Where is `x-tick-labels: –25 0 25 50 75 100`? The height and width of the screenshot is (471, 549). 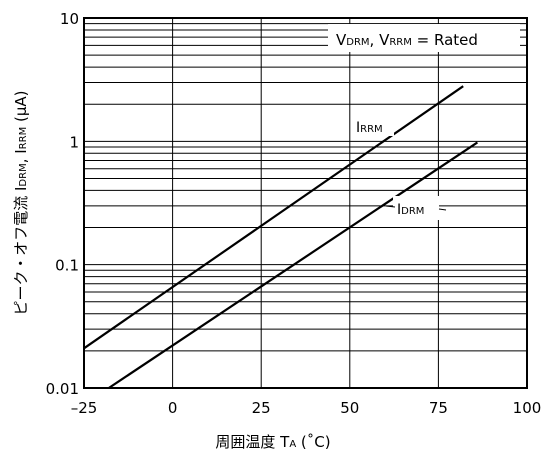
x-tick-labels: –25 0 25 50 75 100 is located at coordinates (306, 408).